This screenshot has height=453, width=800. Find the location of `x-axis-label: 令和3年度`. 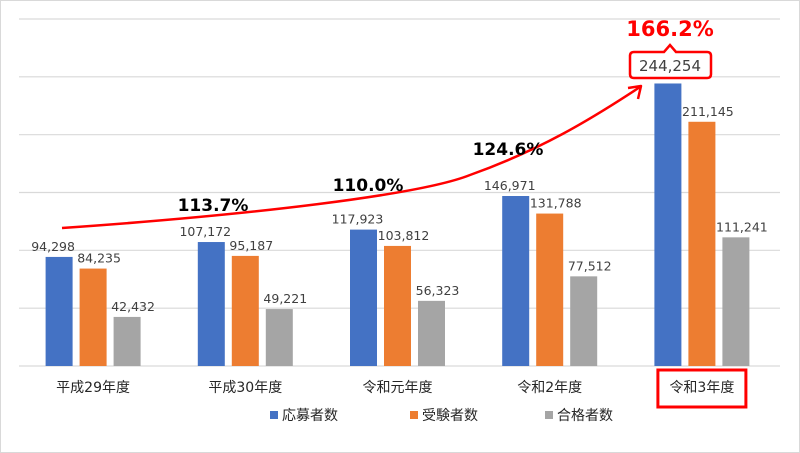

x-axis-label: 令和3年度 is located at coordinates (701, 388).